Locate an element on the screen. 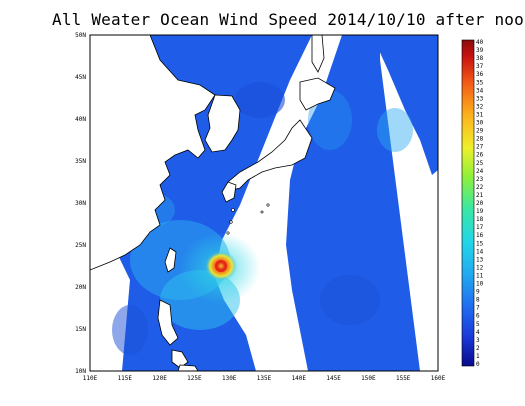 The height and width of the screenshot is (406, 525). lat-tick-label: 40N is located at coordinates (80, 119).